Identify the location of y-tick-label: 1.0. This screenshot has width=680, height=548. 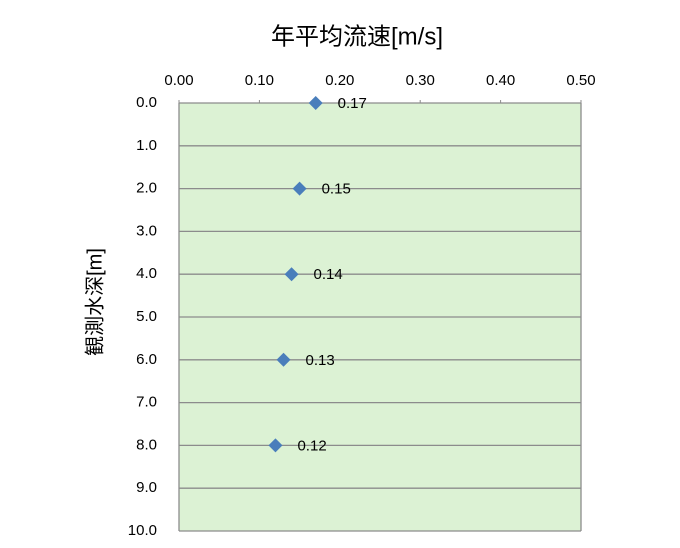
(146, 145).